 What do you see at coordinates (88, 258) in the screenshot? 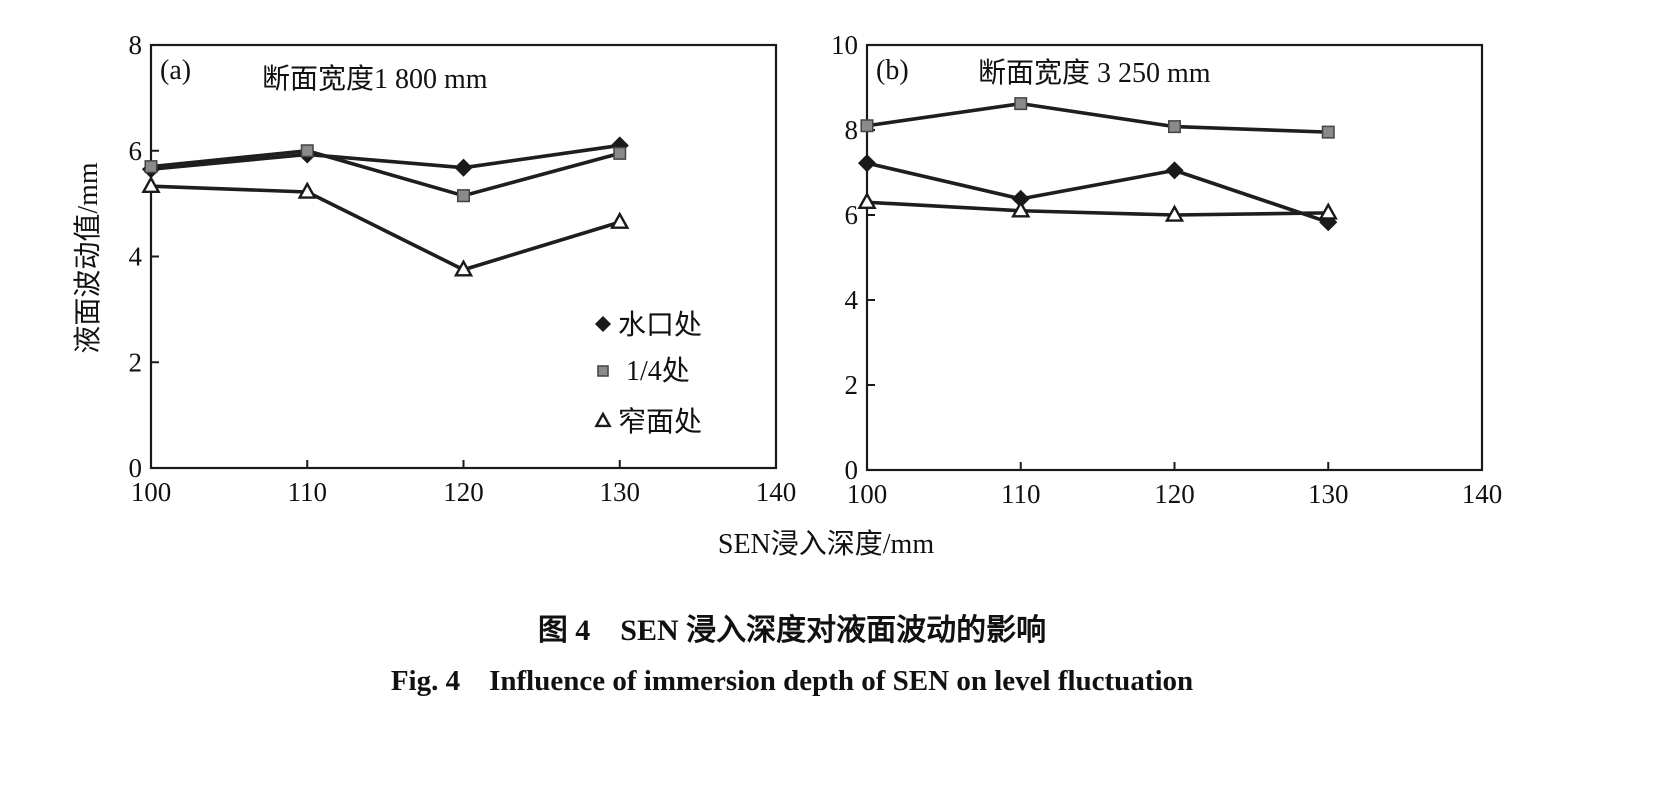
I see `y-axis-label: 液面波动值/mm` at bounding box center [88, 258].